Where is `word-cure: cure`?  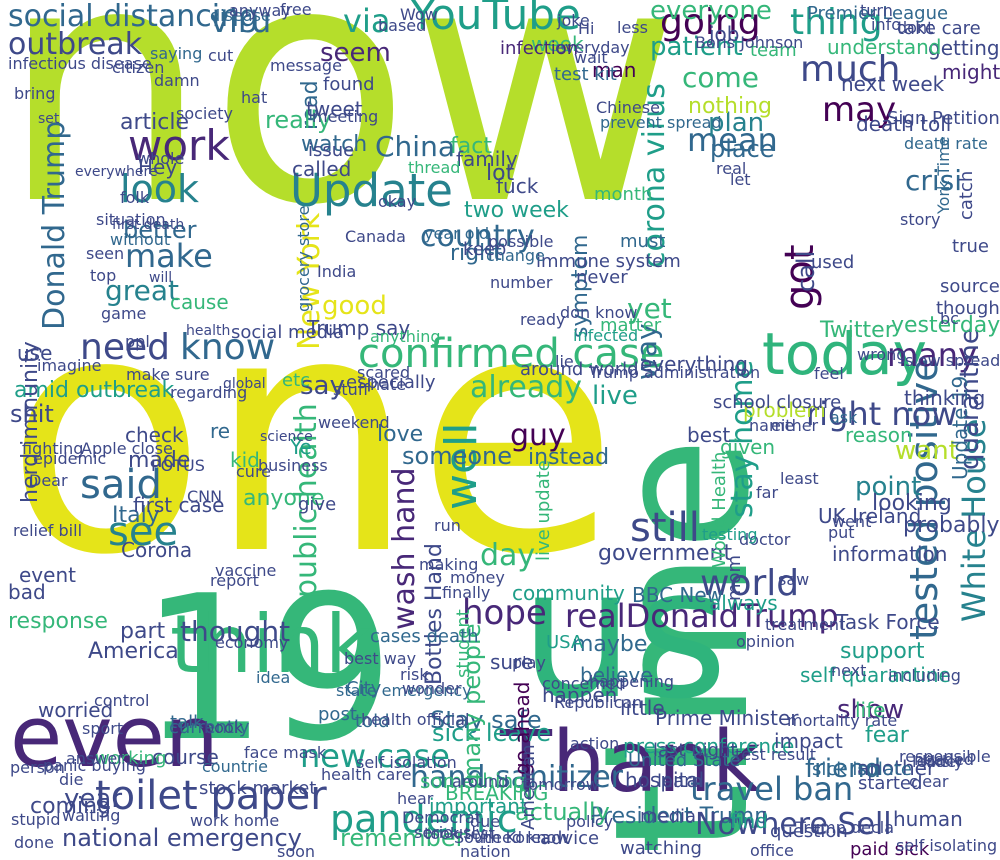 word-cure: cure is located at coordinates (254, 471).